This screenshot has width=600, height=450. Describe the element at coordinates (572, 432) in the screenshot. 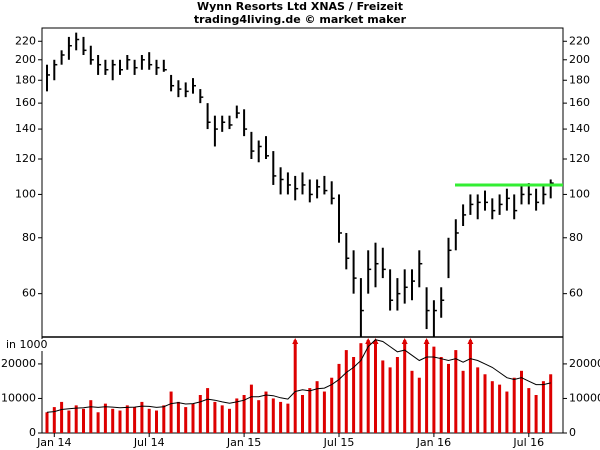

I see `y2-tick-label: 0` at that location.